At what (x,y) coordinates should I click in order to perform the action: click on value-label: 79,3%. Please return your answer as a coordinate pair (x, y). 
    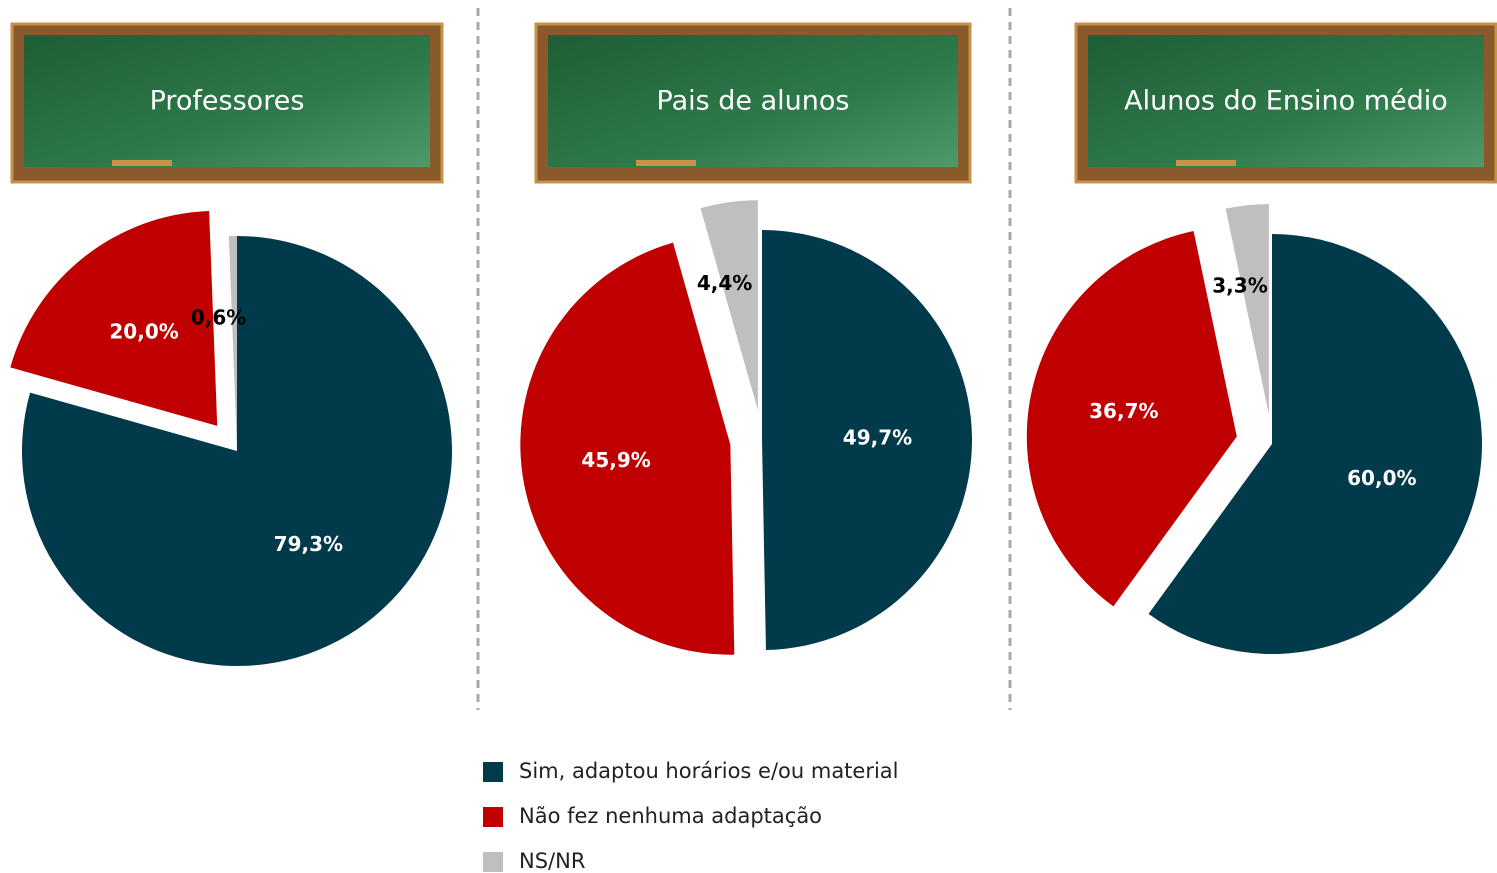
    Looking at the image, I should click on (308, 544).